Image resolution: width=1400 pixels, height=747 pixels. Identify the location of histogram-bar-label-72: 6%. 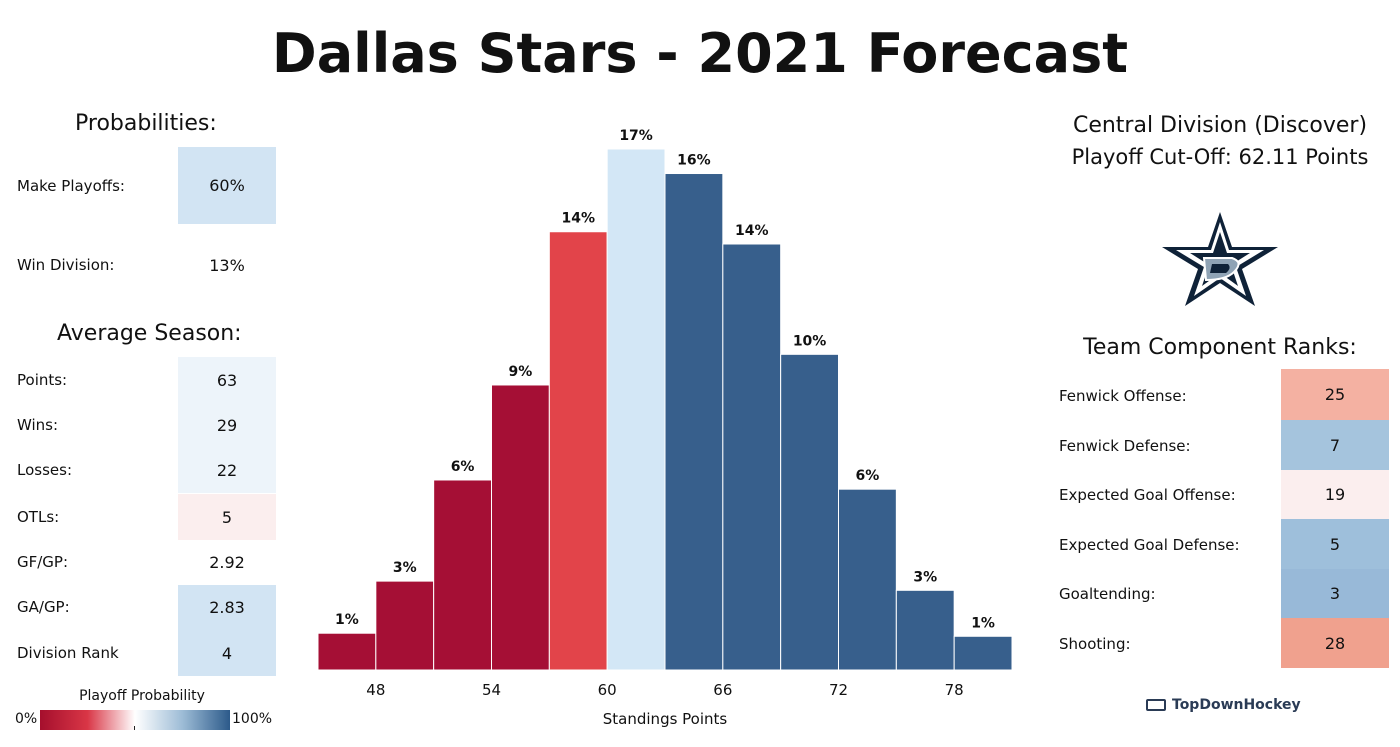
(868, 476).